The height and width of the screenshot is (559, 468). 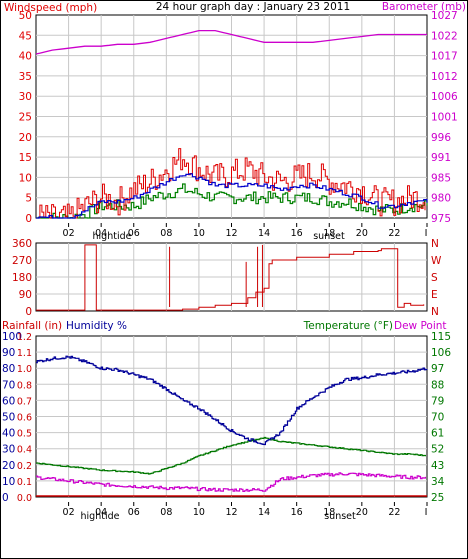 What do you see at coordinates (25, 77) in the screenshot?
I see `wind-y-tick-label: 35` at bounding box center [25, 77].